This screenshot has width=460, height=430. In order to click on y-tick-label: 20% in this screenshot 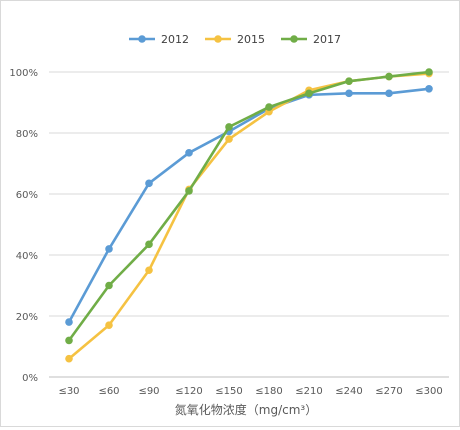, I will do `click(27, 317)`.